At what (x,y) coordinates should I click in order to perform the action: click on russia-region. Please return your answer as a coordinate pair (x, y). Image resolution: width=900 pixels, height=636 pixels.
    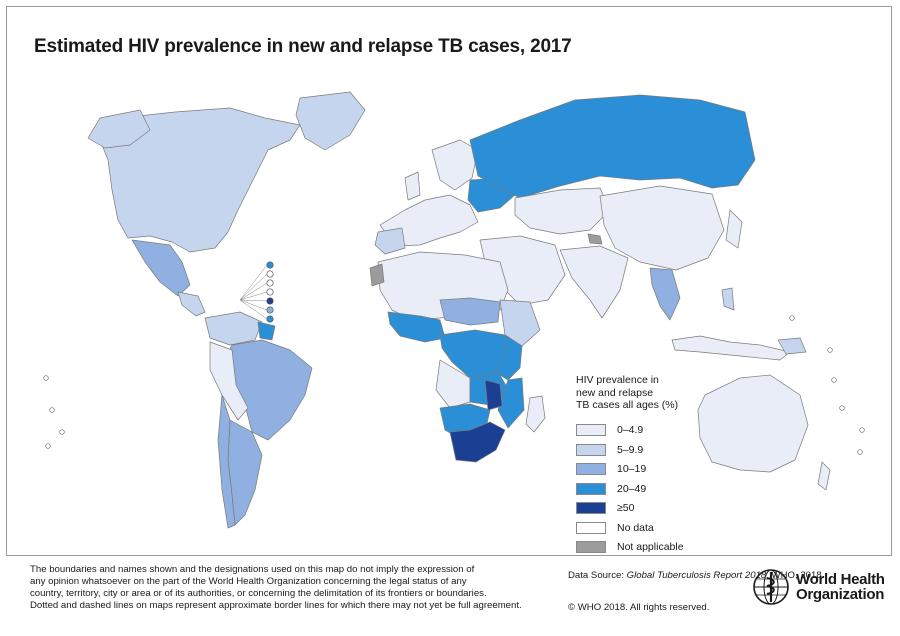
    Looking at the image, I should click on (612, 146).